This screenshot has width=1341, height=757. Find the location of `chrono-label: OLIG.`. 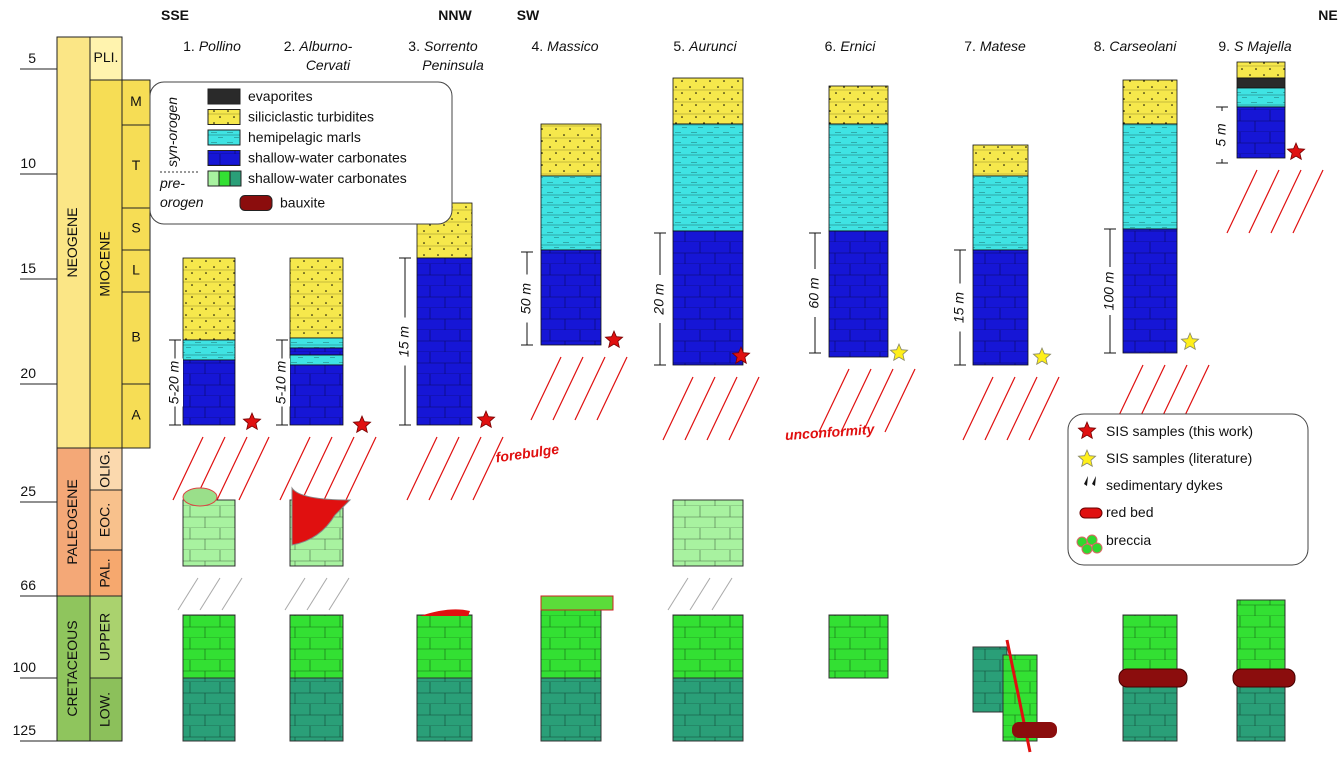

chrono-label: OLIG. is located at coordinates (105, 468).